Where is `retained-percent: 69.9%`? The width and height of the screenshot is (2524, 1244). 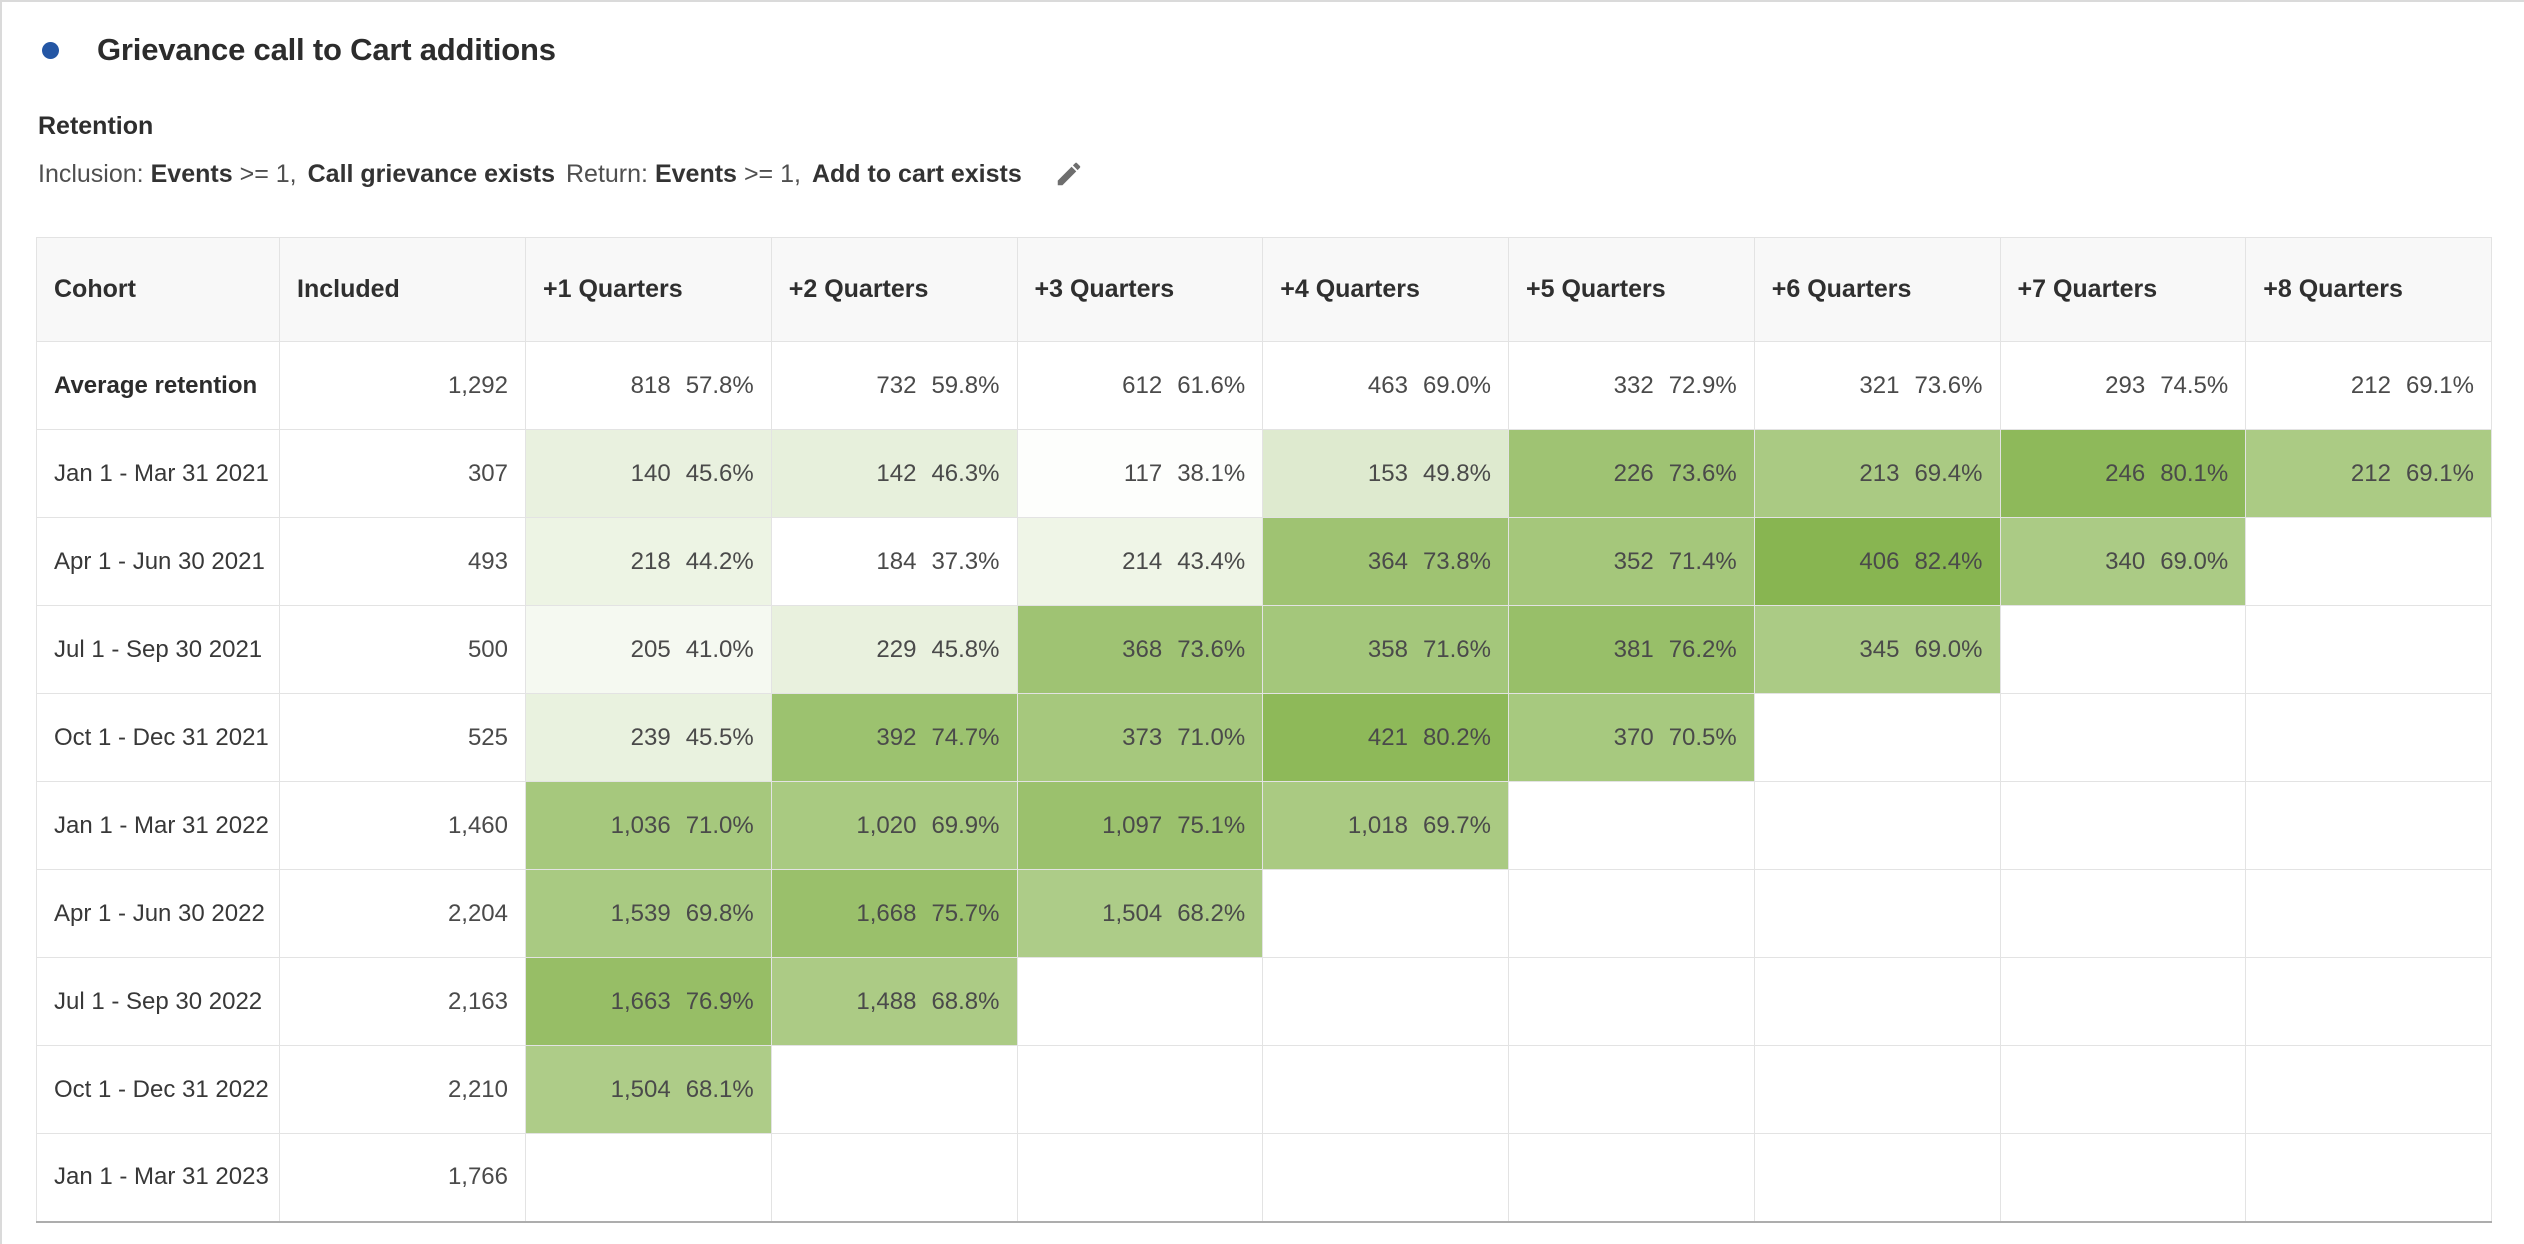
retained-percent: 69.9% is located at coordinates (965, 825).